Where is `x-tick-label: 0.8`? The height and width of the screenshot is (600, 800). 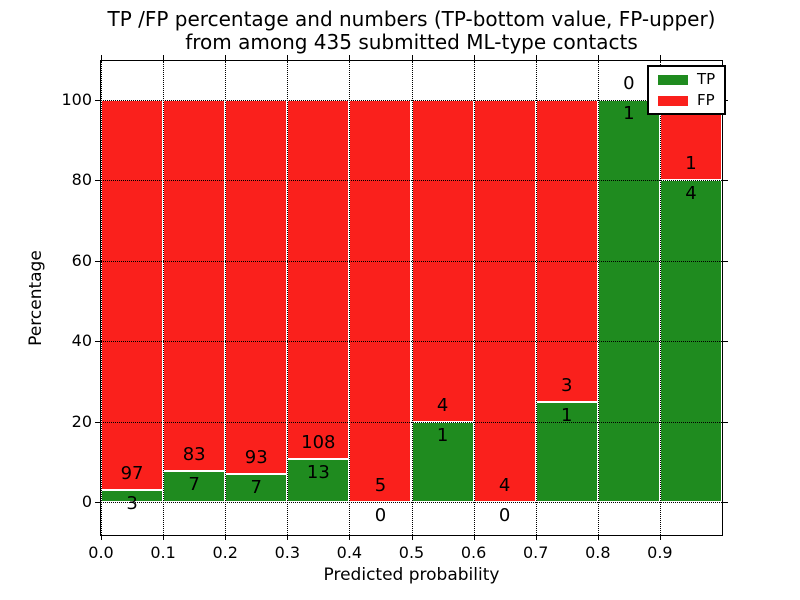 x-tick-label: 0.8 is located at coordinates (598, 552).